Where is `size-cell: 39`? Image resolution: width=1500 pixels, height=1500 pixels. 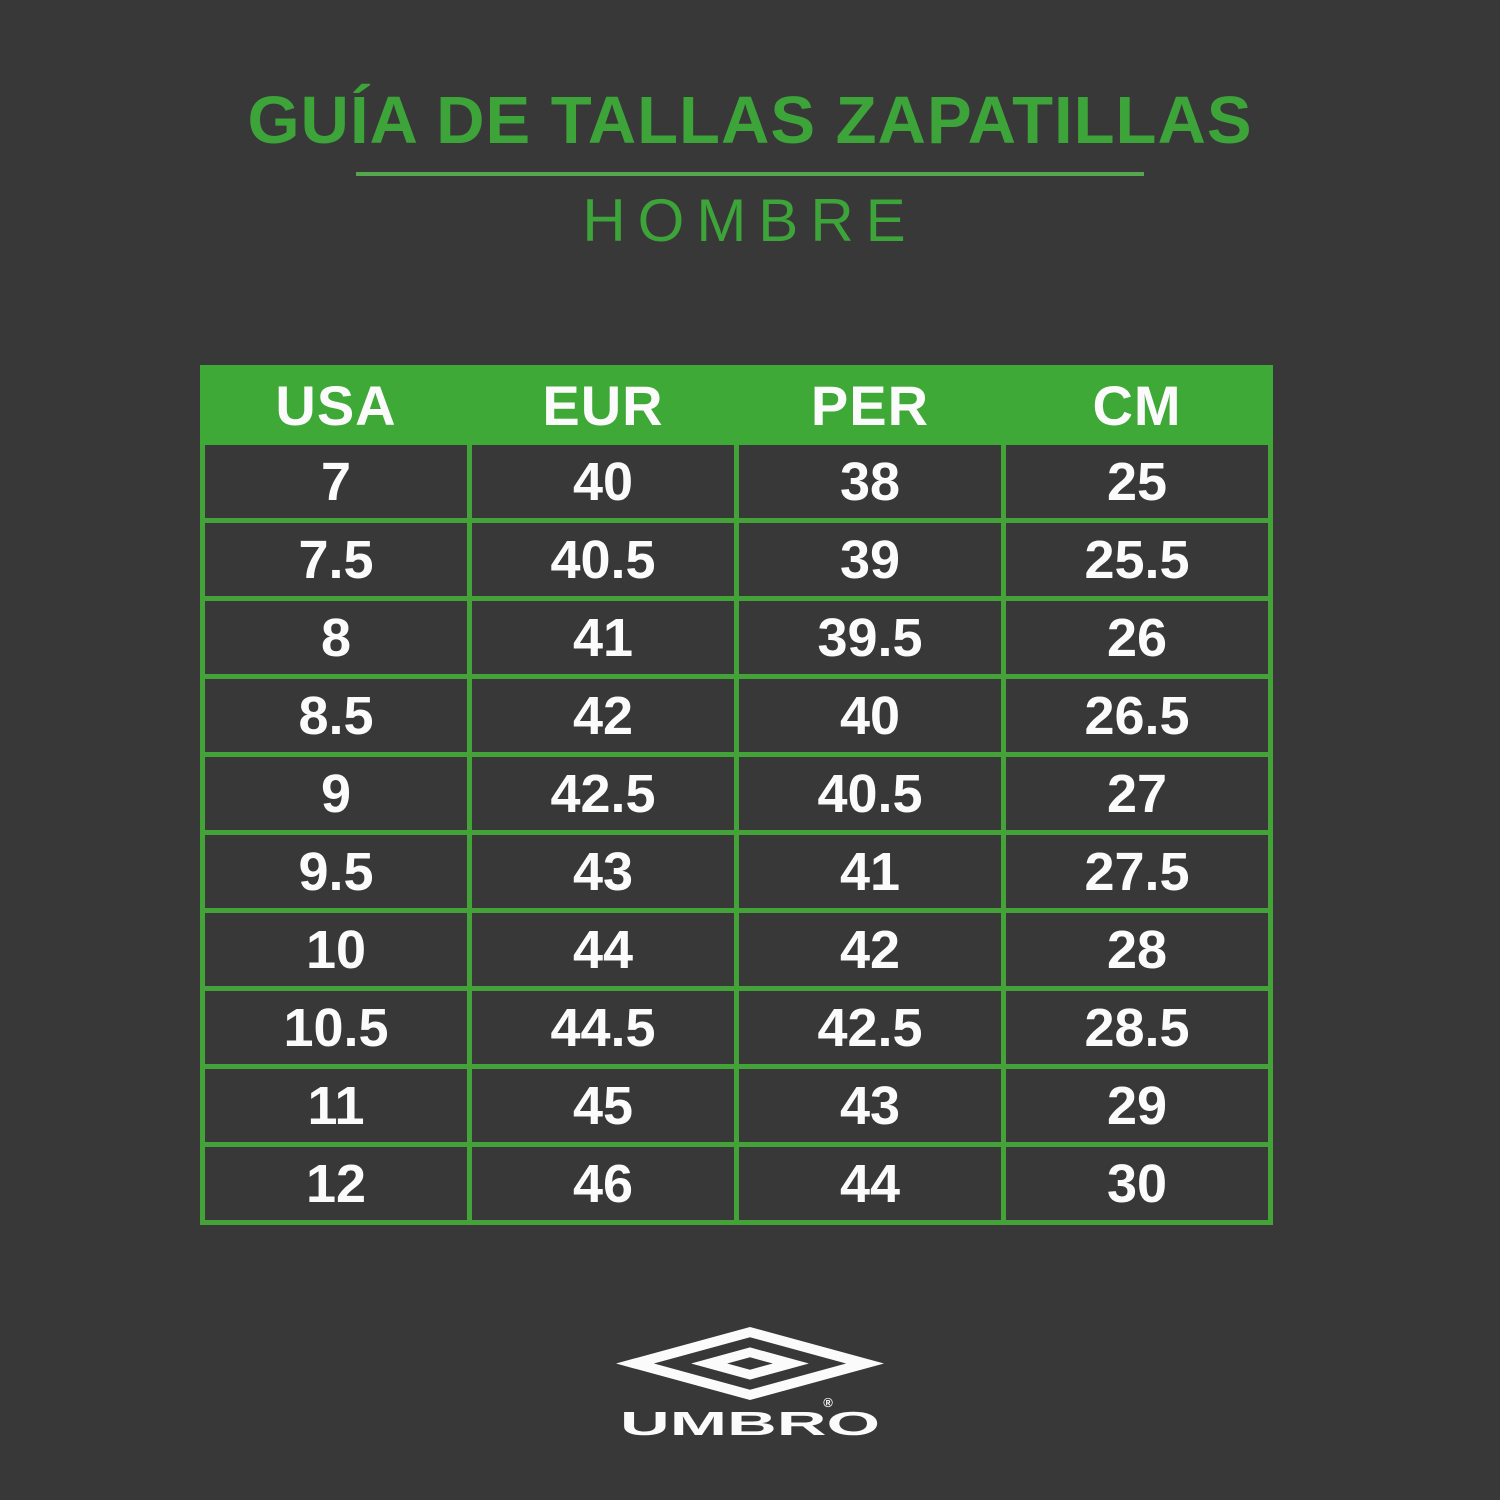 size-cell: 39 is located at coordinates (870, 559).